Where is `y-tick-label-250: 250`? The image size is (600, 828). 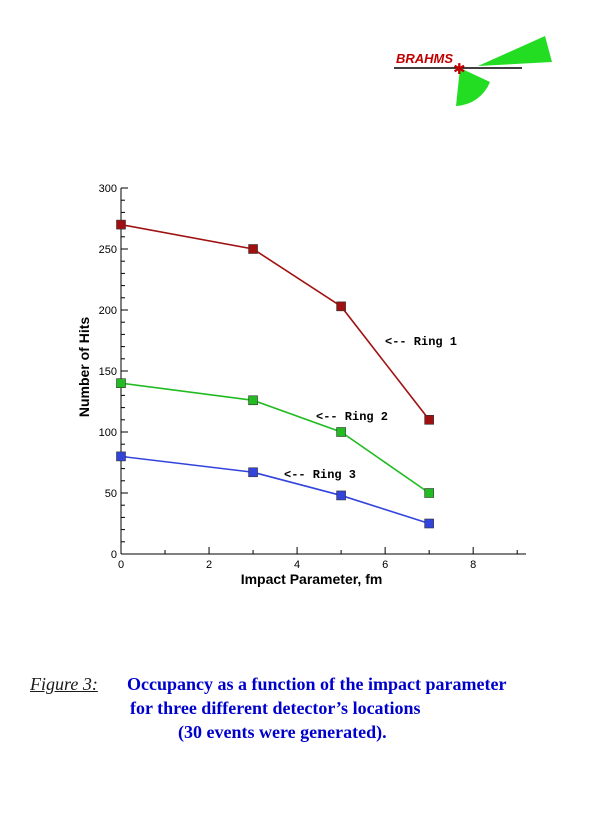
y-tick-label-250: 250 is located at coordinates (108, 250).